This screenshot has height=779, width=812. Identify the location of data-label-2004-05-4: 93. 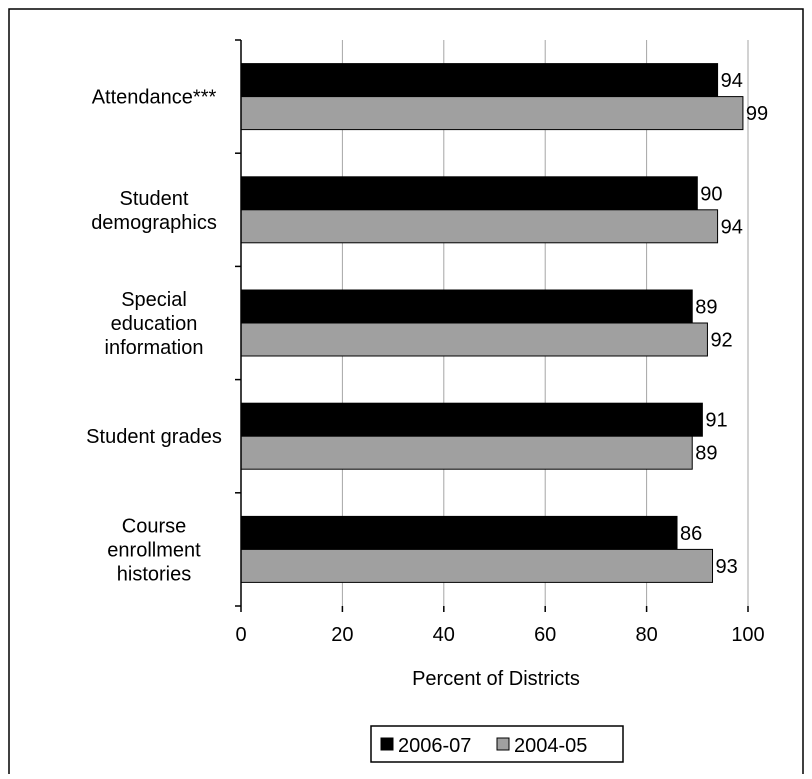
(727, 567).